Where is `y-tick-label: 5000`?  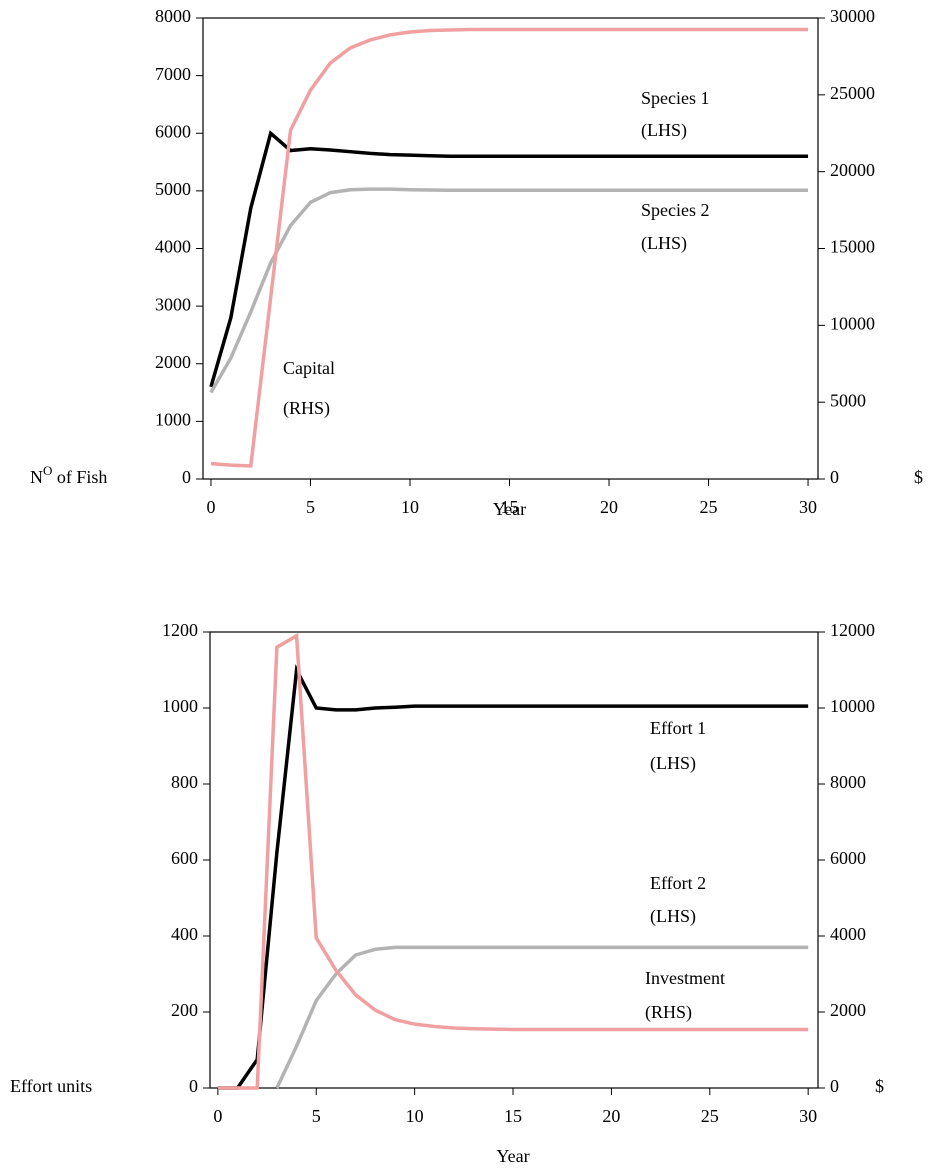
y-tick-label: 5000 is located at coordinates (173, 189).